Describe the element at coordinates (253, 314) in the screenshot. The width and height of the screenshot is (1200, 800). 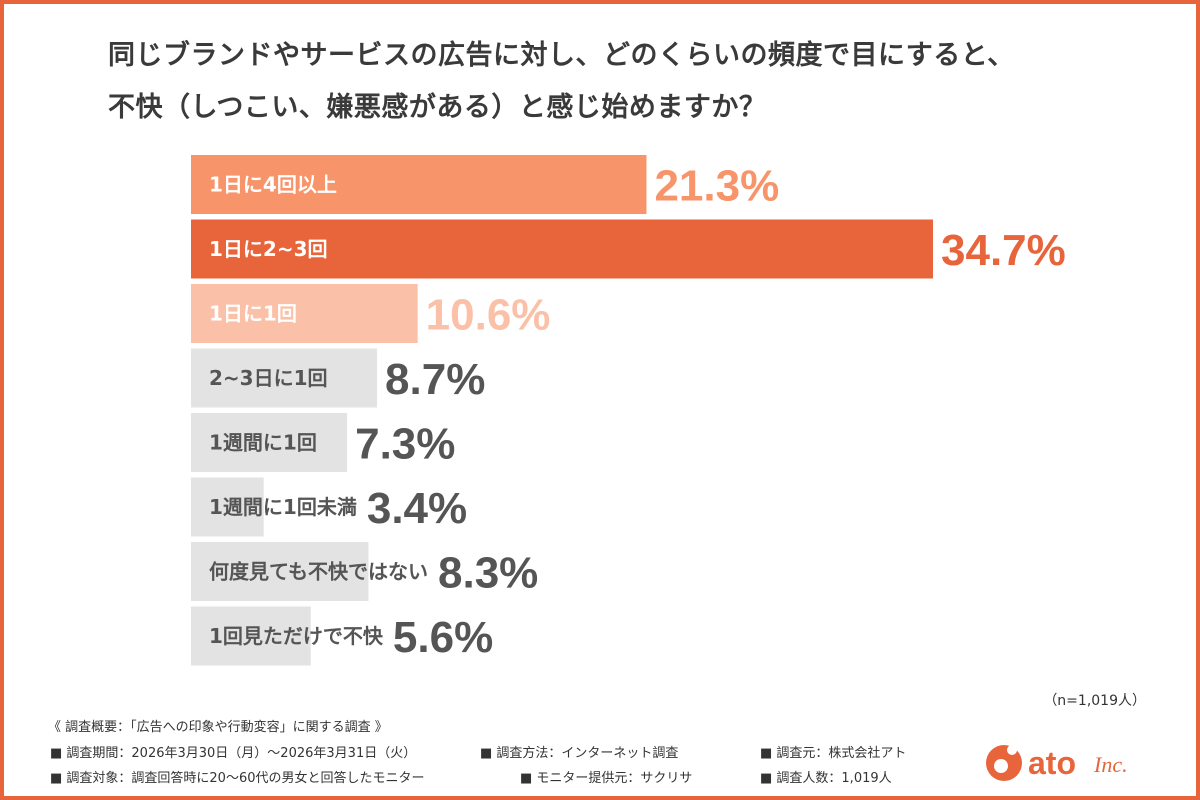
I see `category-label-2: 1日に1回` at that location.